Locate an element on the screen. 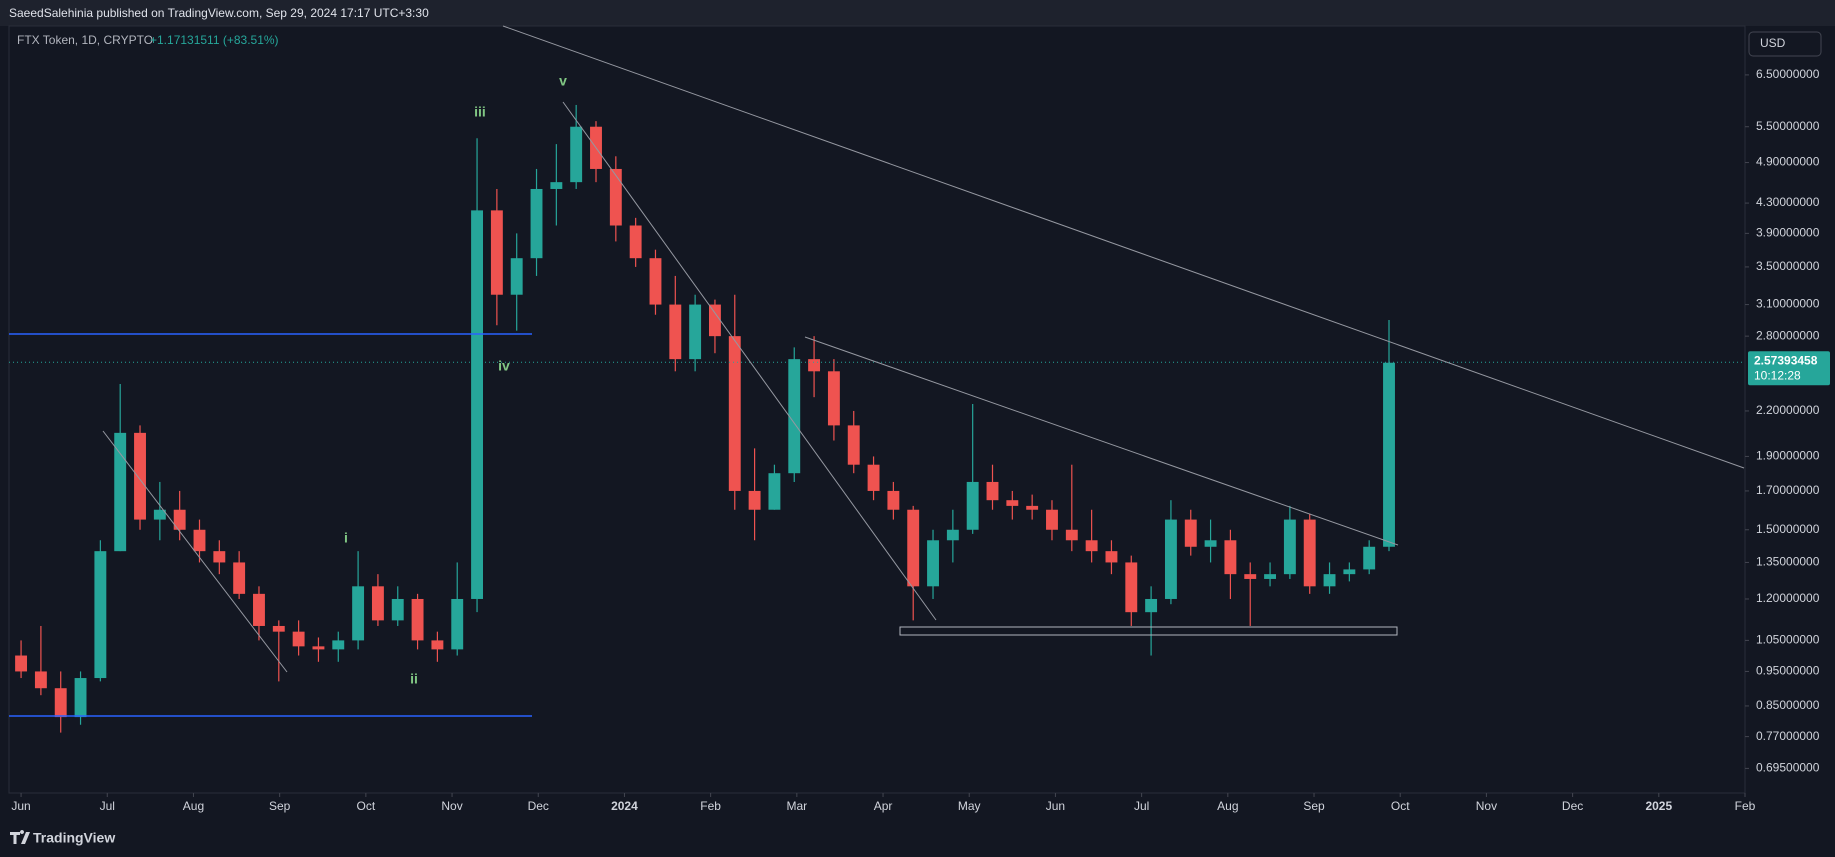 The height and width of the screenshot is (857, 1835). y-tick-label: 4.90000000 is located at coordinates (1788, 162).